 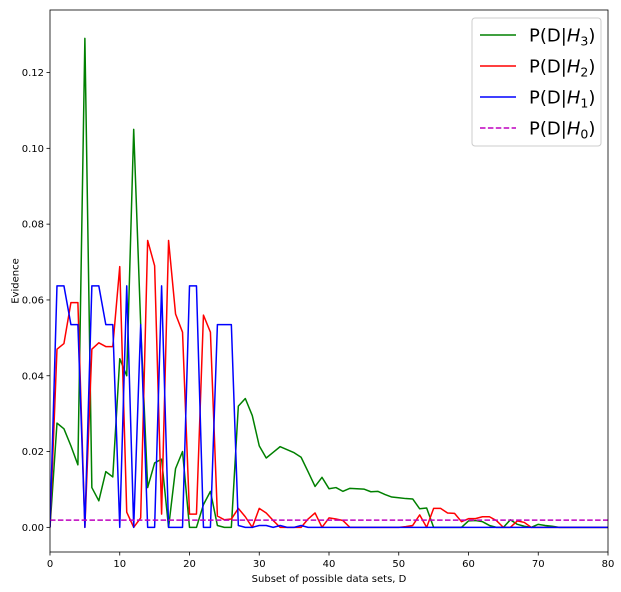 What do you see at coordinates (562, 130) in the screenshot?
I see `legend-label-0: P(D|H0)` at bounding box center [562, 130].